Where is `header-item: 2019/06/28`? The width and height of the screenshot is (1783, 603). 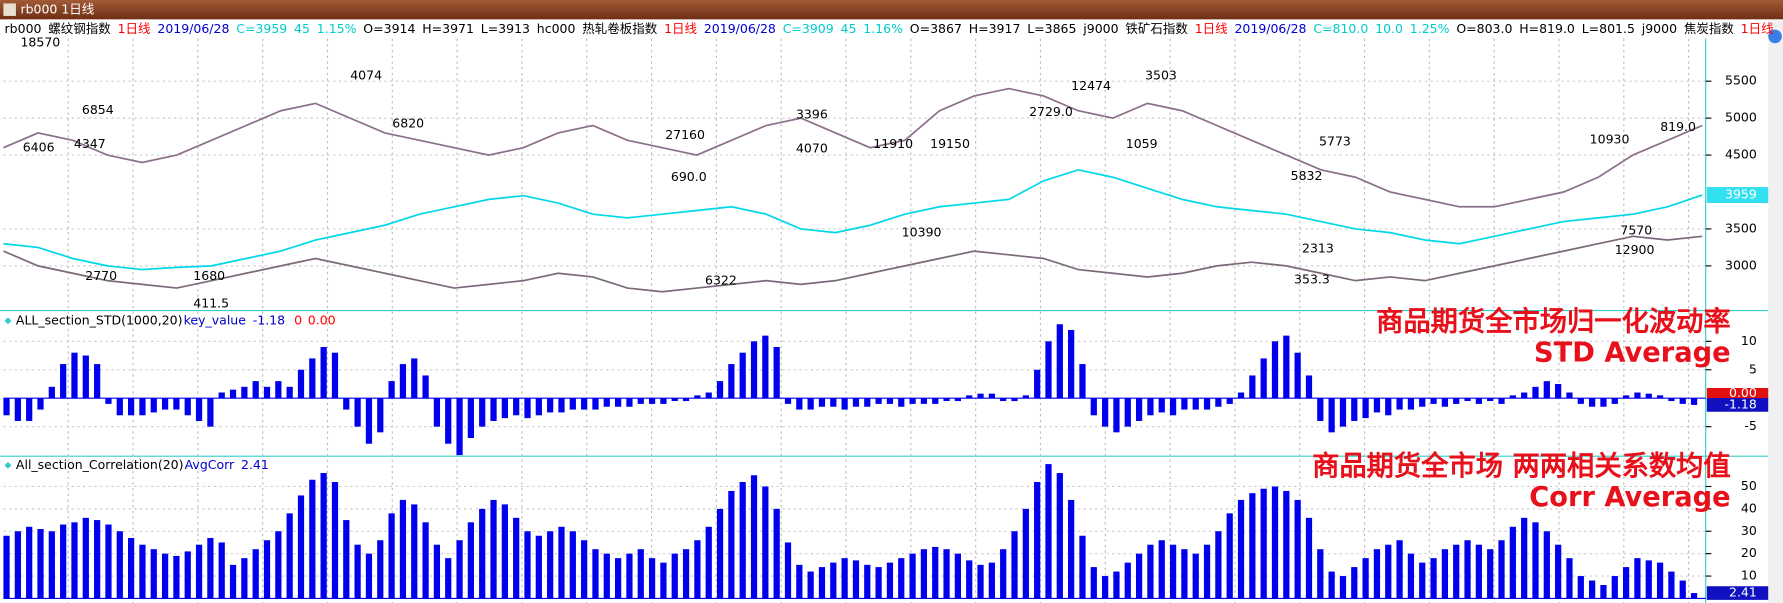 header-item: 2019/06/28 is located at coordinates (1270, 28).